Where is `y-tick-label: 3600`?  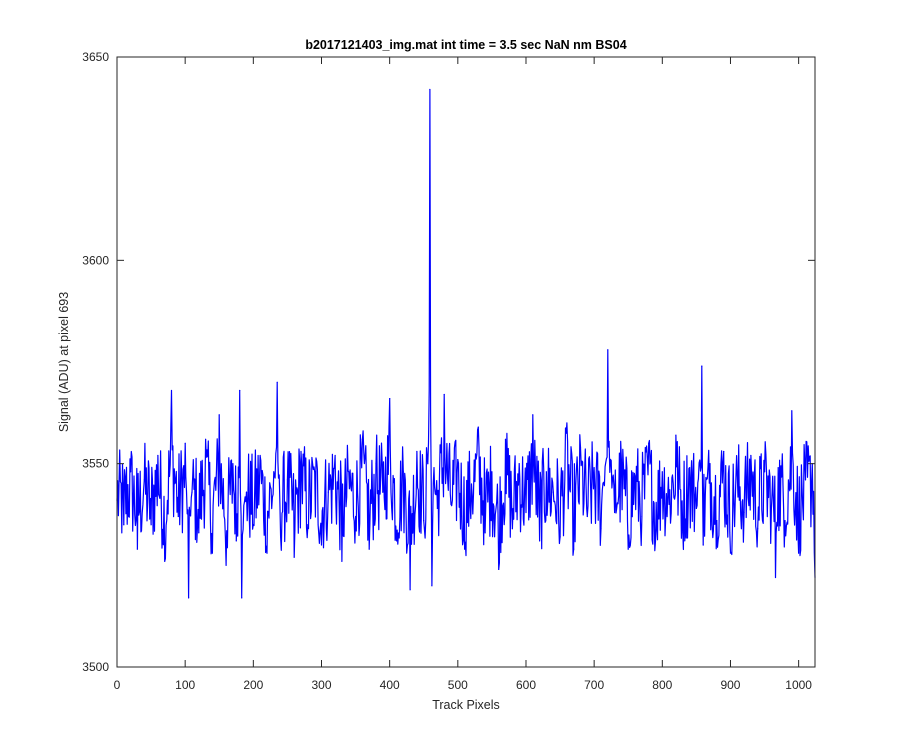 y-tick-label: 3600 is located at coordinates (95, 260).